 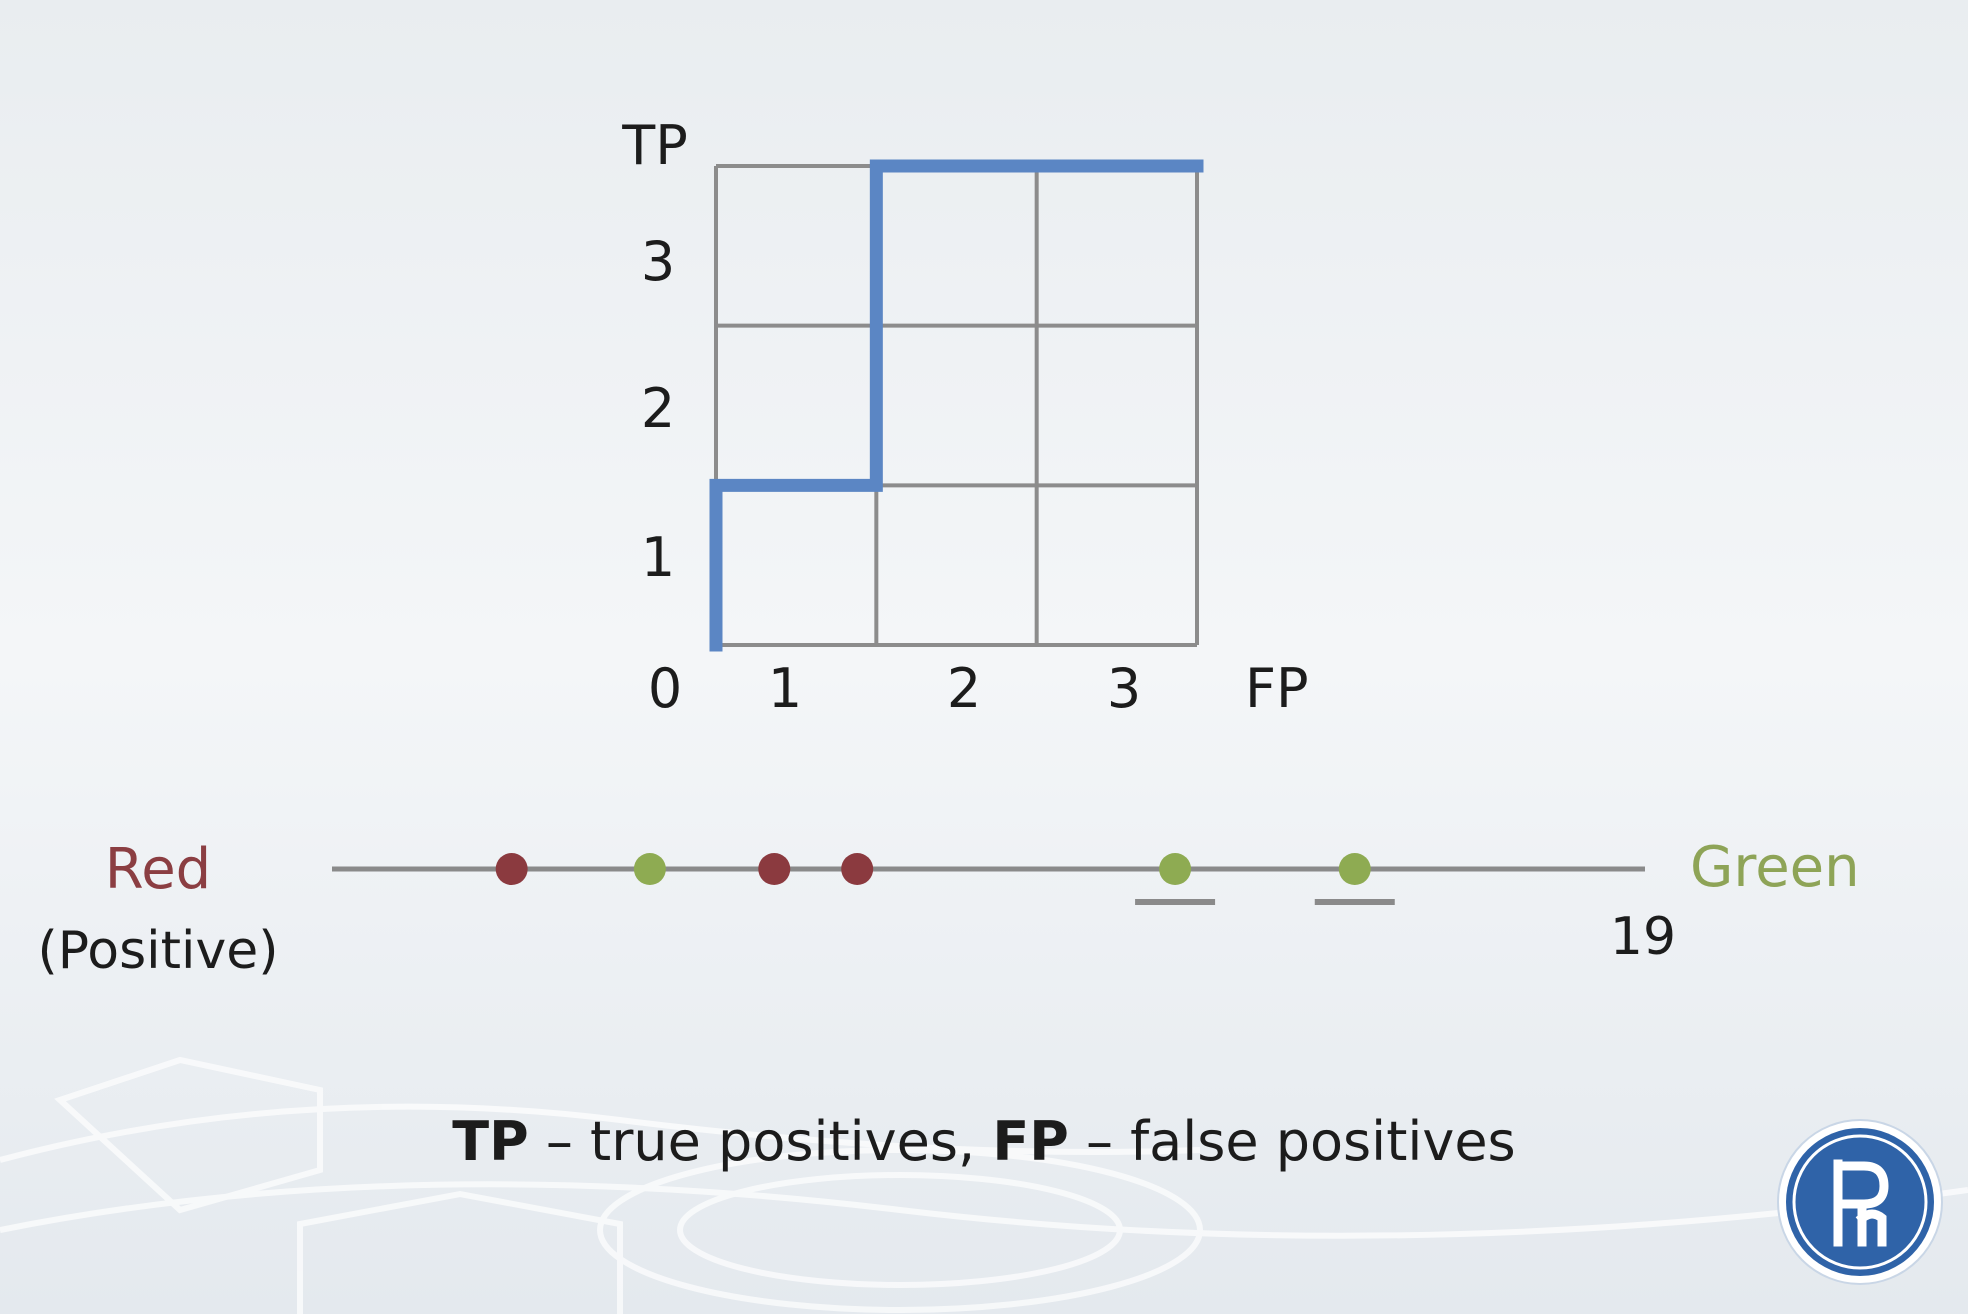 What do you see at coordinates (1292, 1141) in the screenshot?
I see `caption-fp-text: – false positives` at bounding box center [1292, 1141].